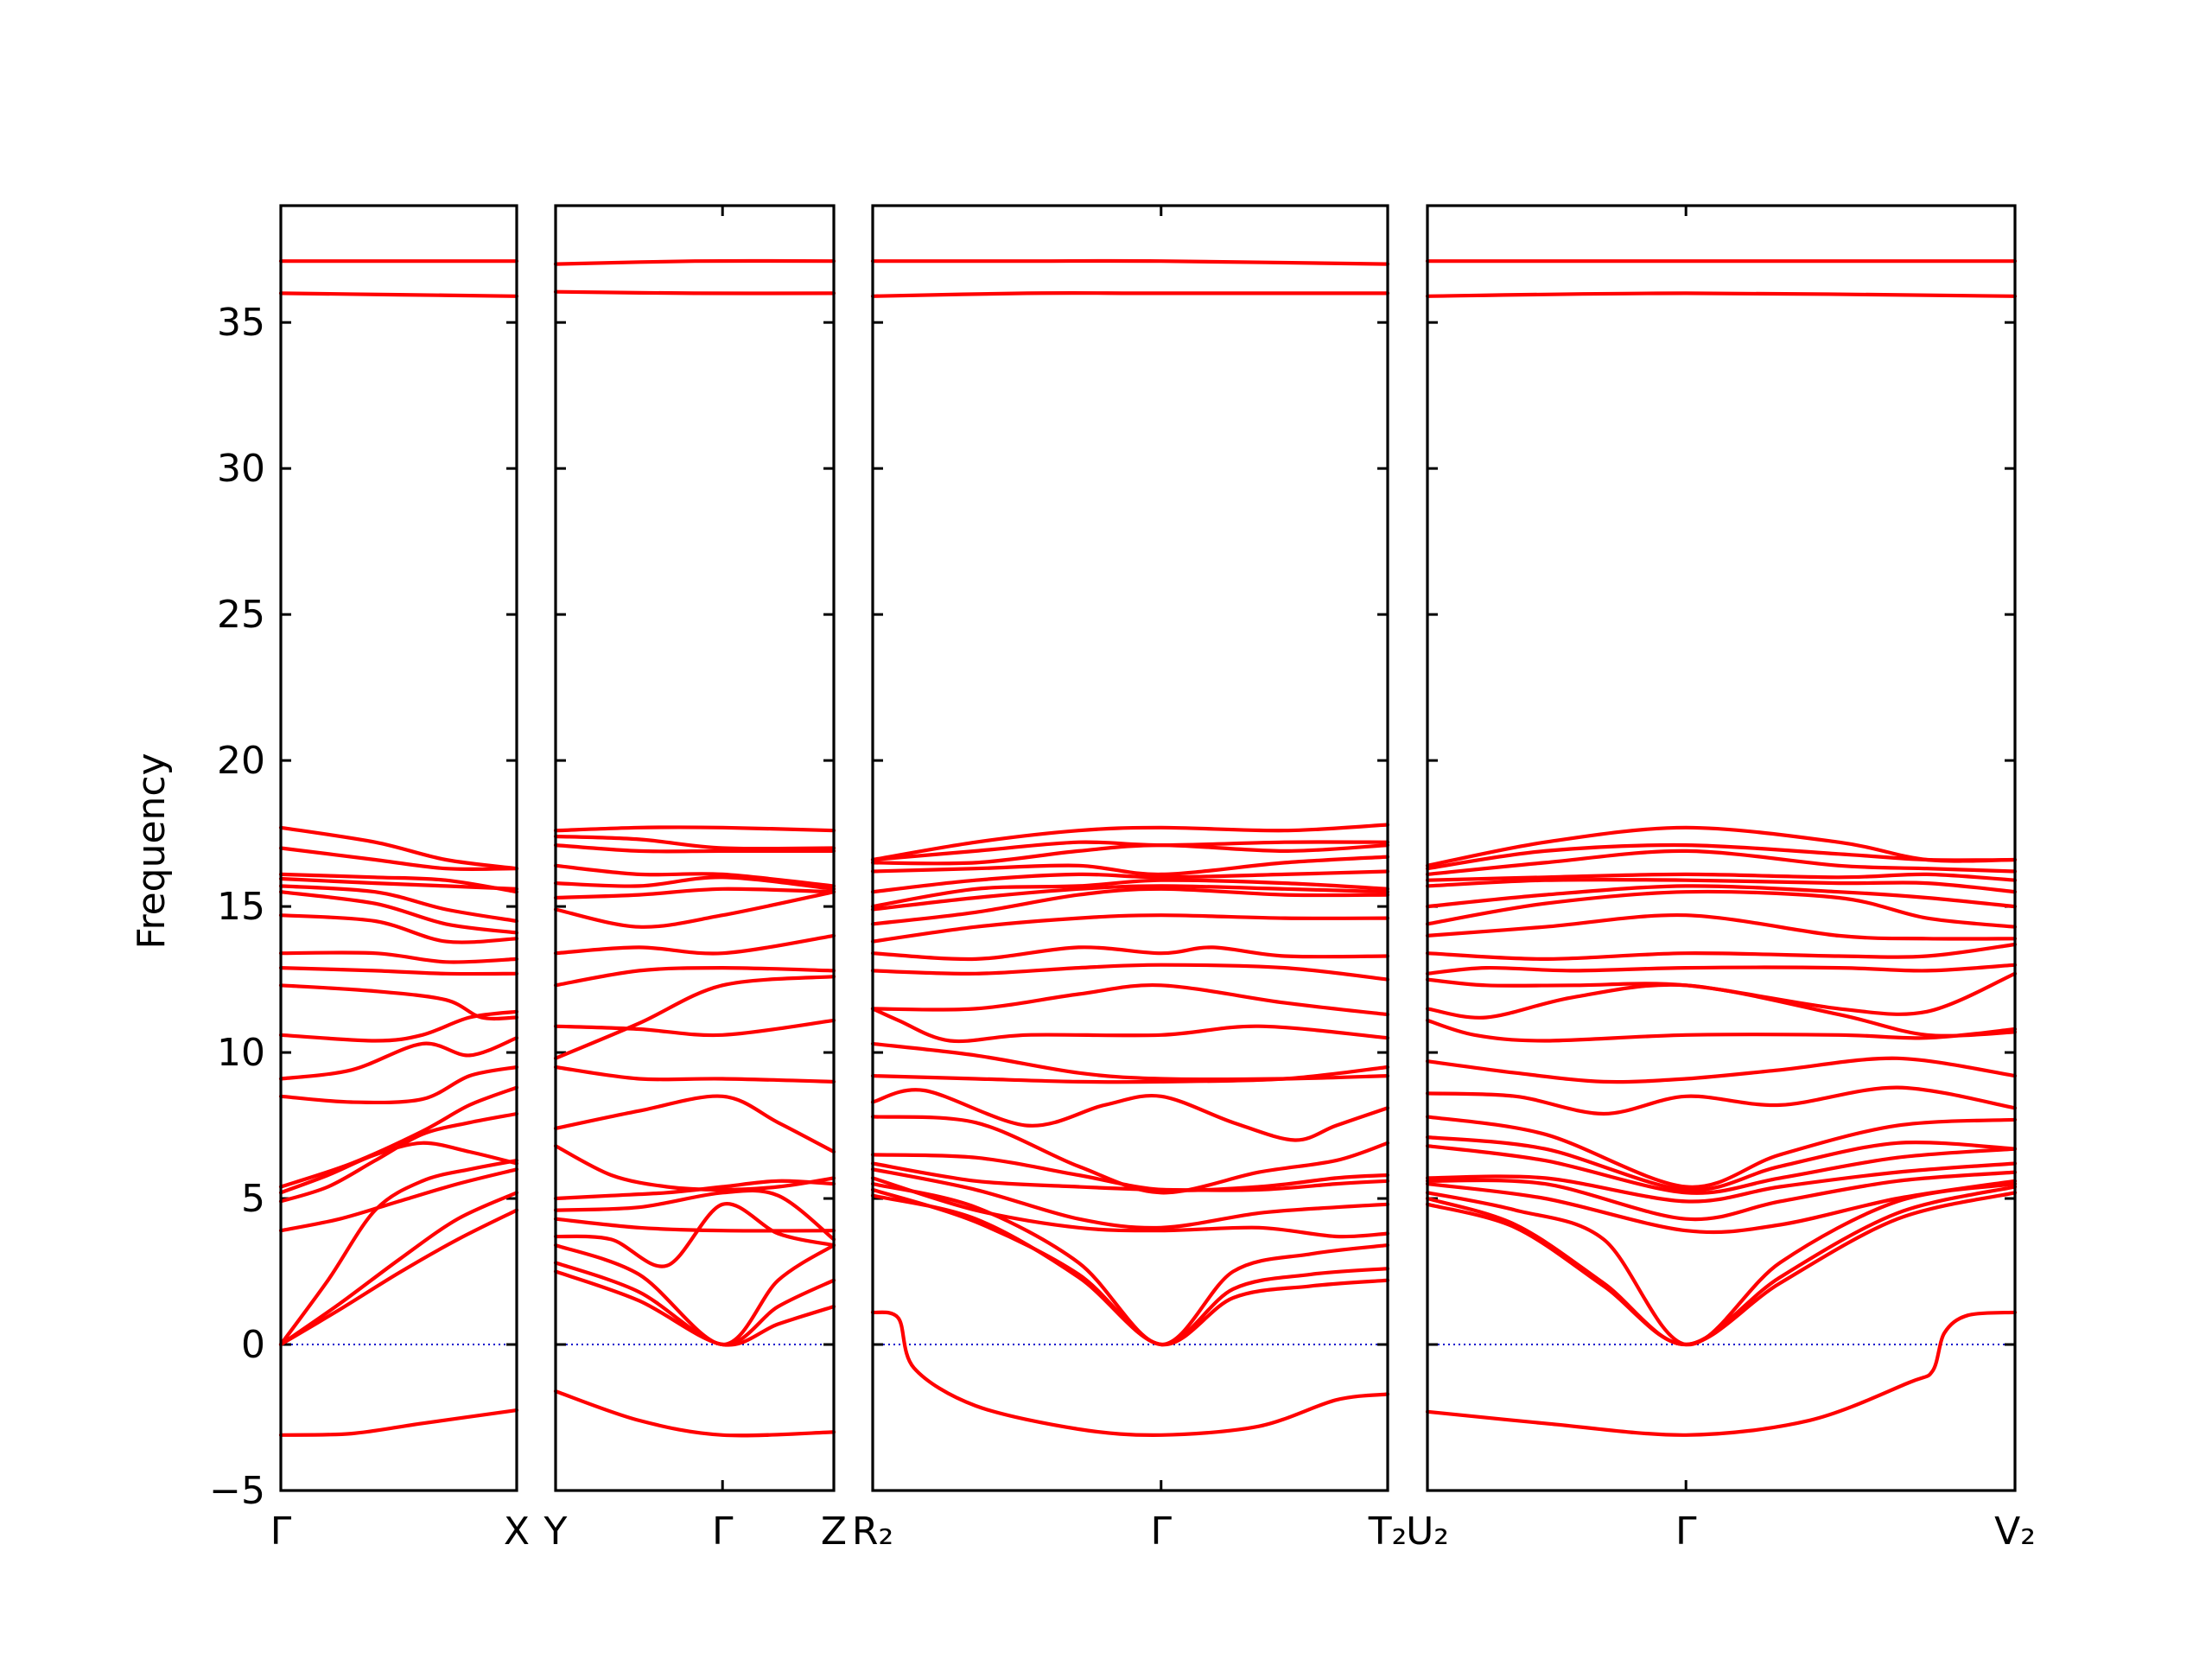 The image size is (2212, 1659). What do you see at coordinates (241, 469) in the screenshot?
I see `y-tick-label: 30` at bounding box center [241, 469].